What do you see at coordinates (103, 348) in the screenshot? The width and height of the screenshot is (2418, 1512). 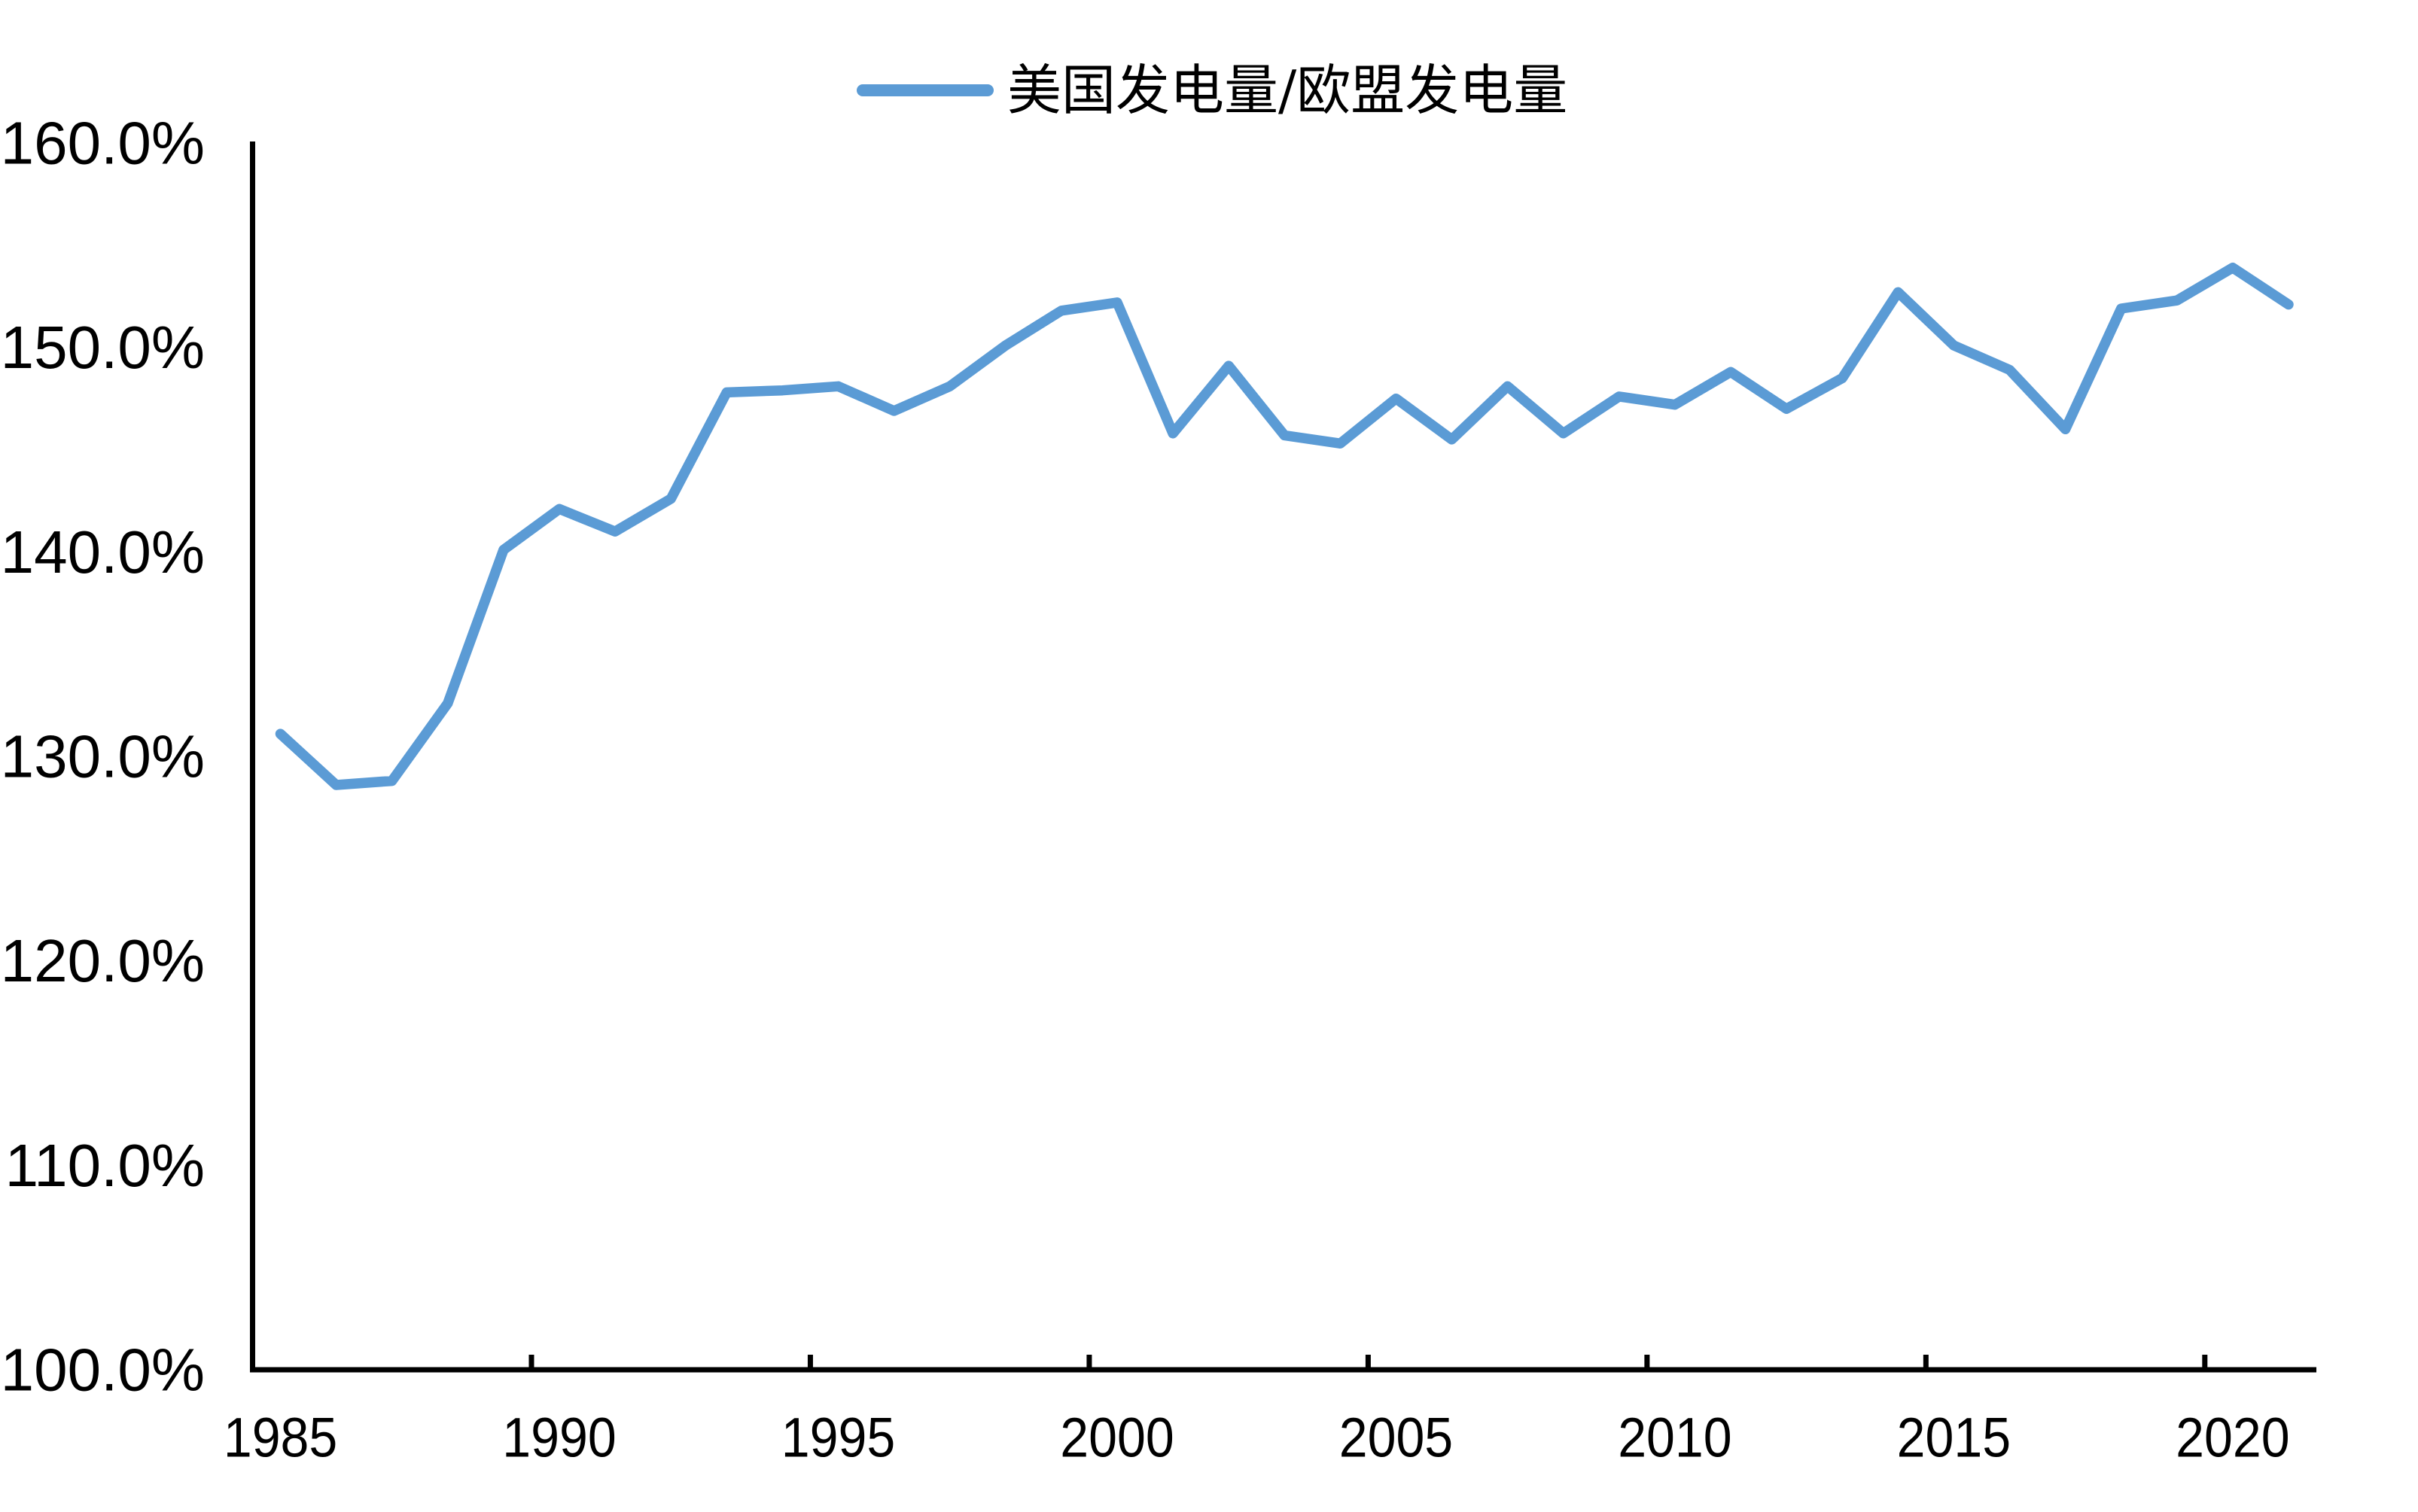 I see `y-tick-label: 150.0%` at bounding box center [103, 348].